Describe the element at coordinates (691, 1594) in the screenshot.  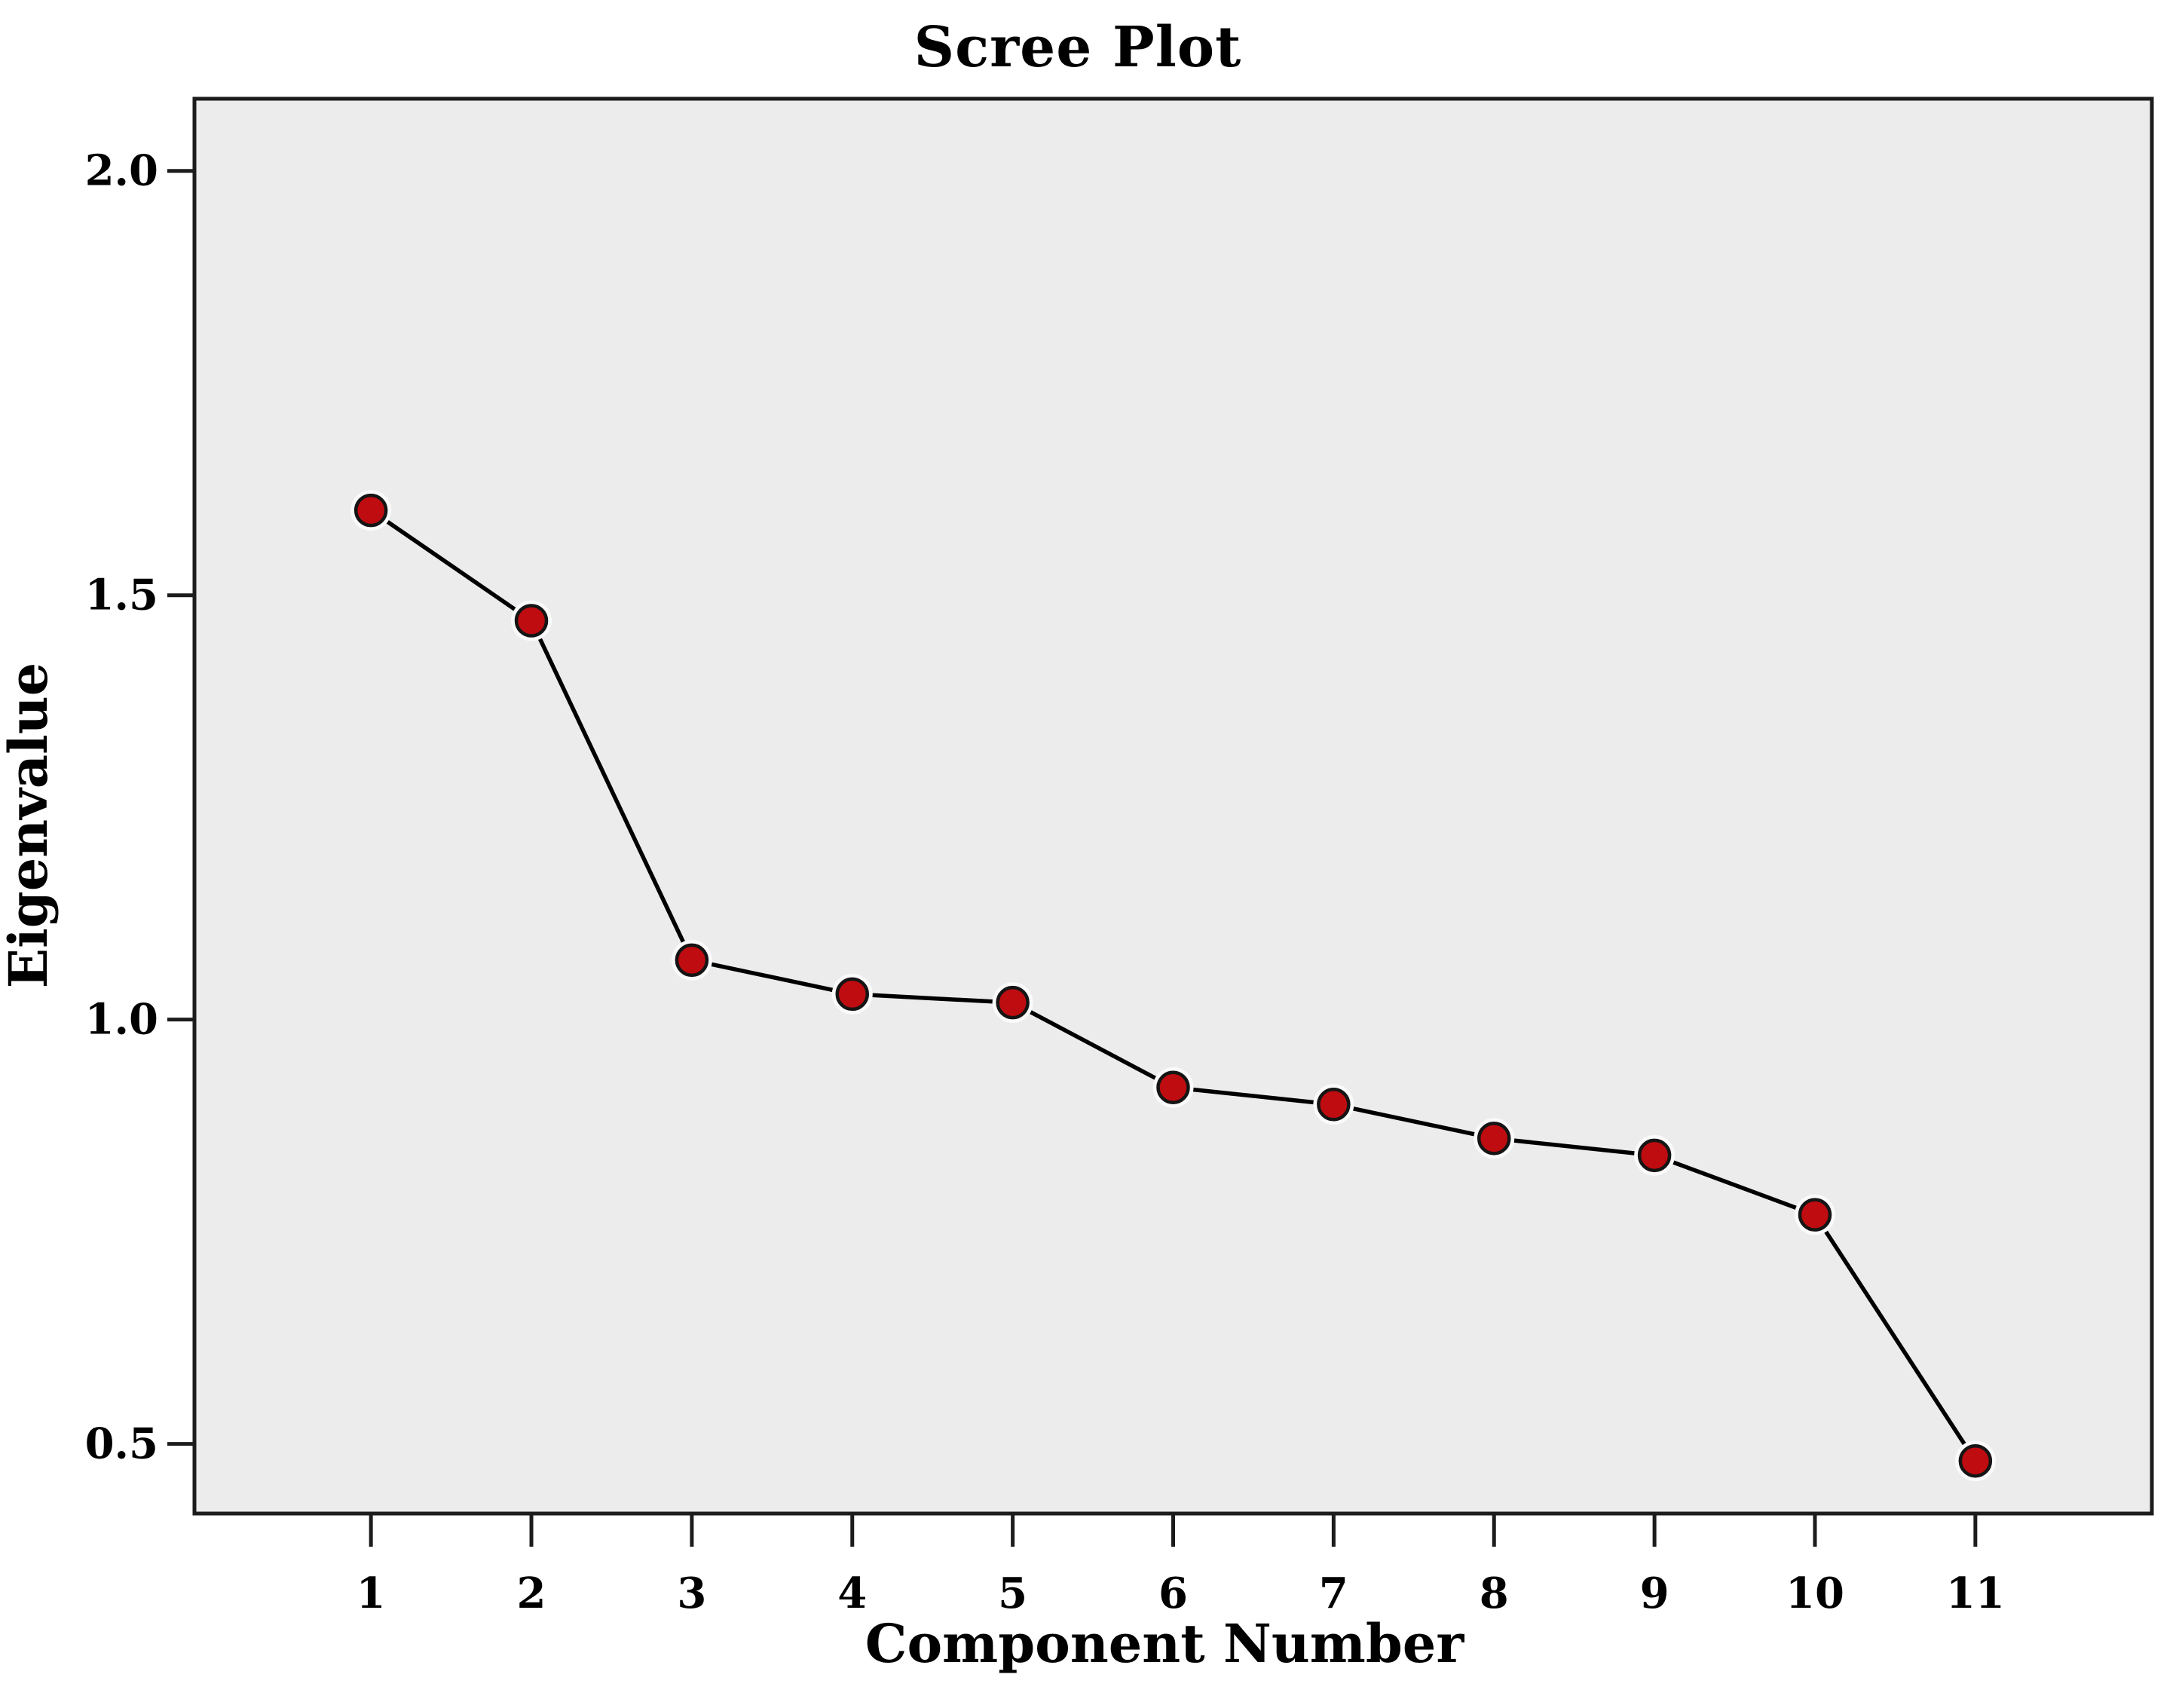
I see `x-tick-label: 3` at that location.